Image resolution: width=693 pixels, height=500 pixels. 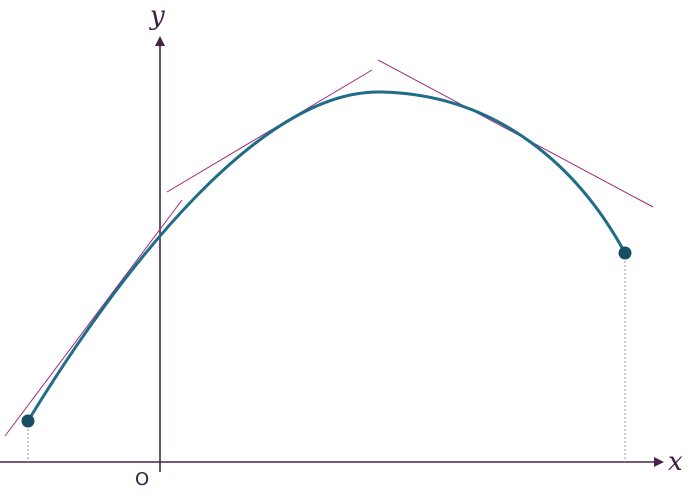 What do you see at coordinates (93, 318) in the screenshot?
I see `tangent-line` at bounding box center [93, 318].